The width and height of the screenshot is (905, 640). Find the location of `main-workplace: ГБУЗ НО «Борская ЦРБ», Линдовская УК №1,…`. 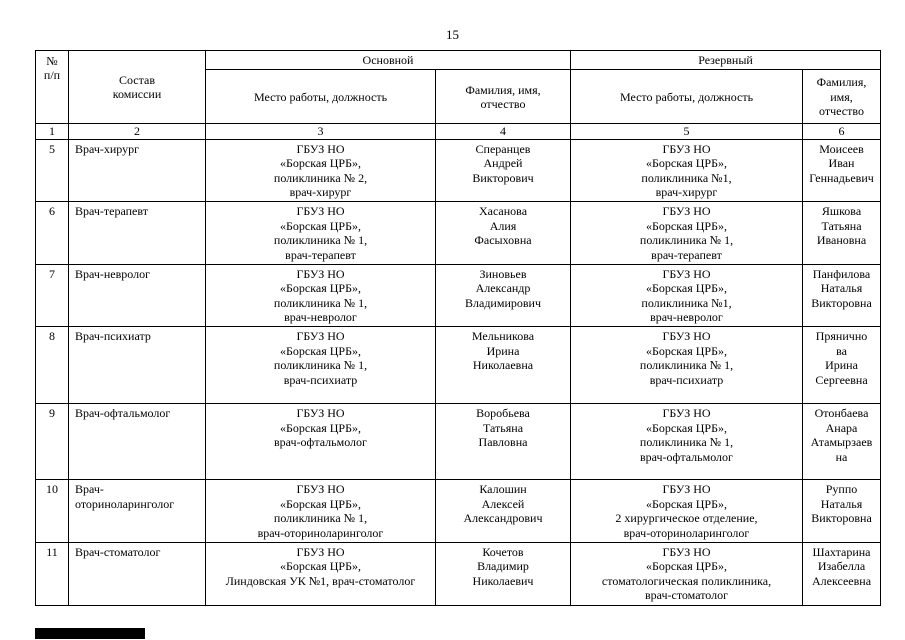

main-workplace: ГБУЗ НО «Борская ЦРБ», Линдовская УК №1,… is located at coordinates (320, 574).